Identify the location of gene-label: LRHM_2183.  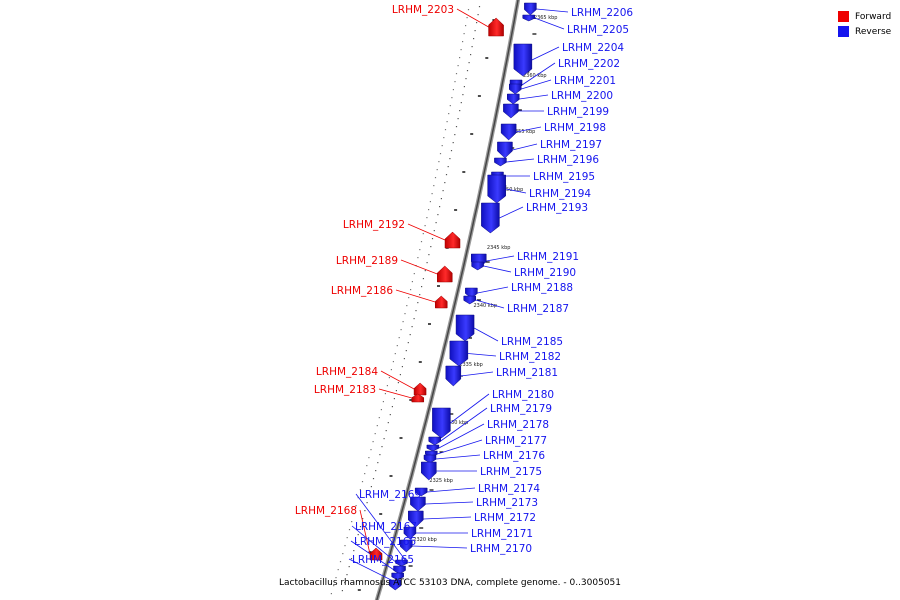
(345, 390).